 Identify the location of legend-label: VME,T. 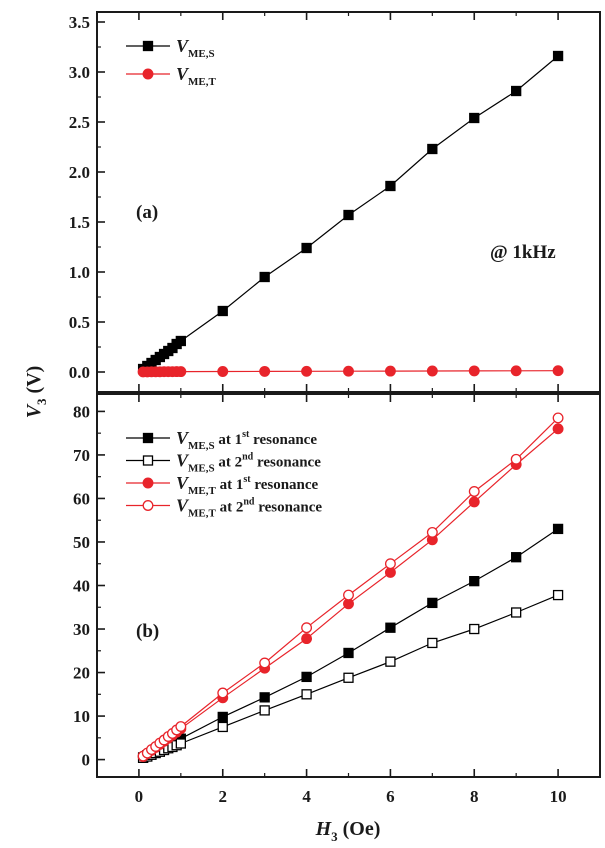
(196, 76).